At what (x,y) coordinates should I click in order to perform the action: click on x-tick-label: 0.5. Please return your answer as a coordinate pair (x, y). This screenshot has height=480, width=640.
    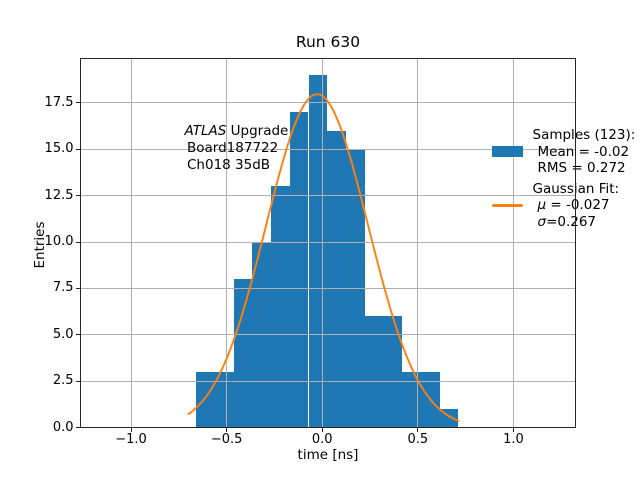
    Looking at the image, I should click on (418, 439).